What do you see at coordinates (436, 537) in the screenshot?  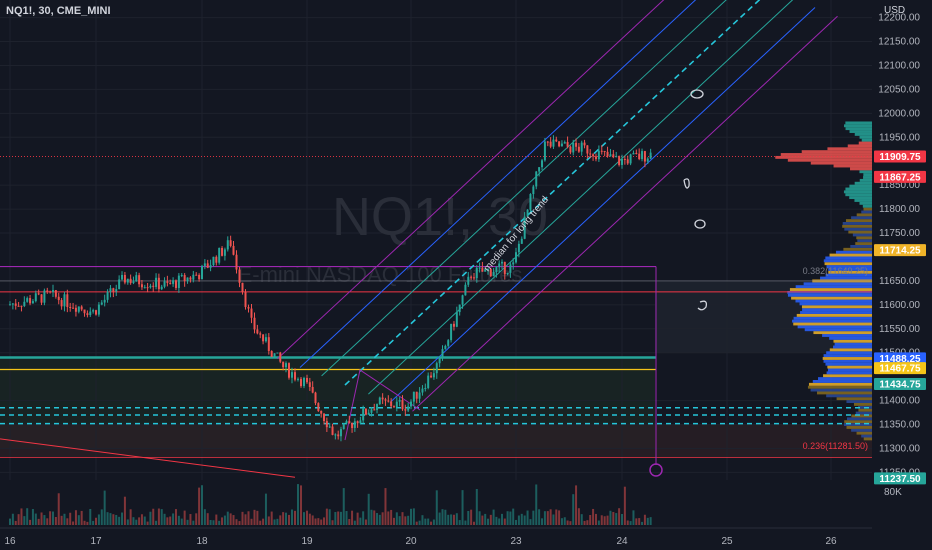 I see `time-axis: 16 17 18 19 20 23 24 25 26` at bounding box center [436, 537].